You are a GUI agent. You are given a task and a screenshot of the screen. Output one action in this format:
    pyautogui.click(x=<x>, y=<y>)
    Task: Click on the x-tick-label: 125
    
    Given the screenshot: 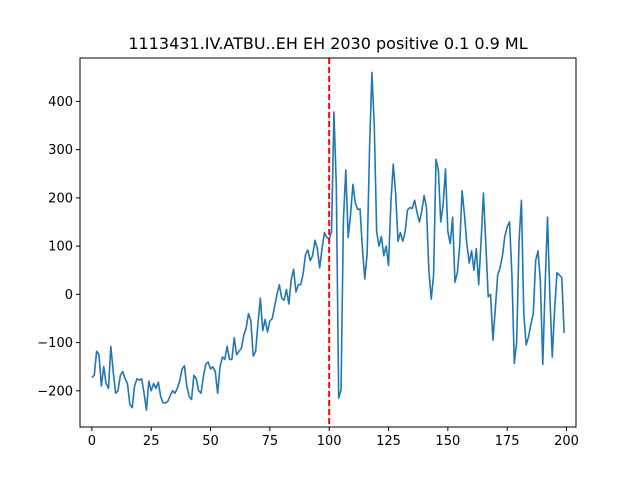 What is the action you would take?
    pyautogui.click(x=388, y=441)
    